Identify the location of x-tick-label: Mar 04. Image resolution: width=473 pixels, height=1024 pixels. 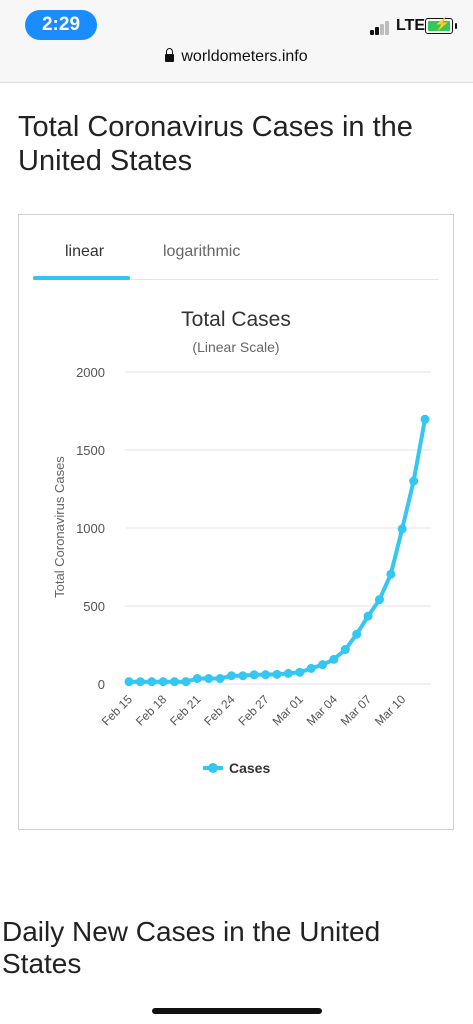
(322, 710).